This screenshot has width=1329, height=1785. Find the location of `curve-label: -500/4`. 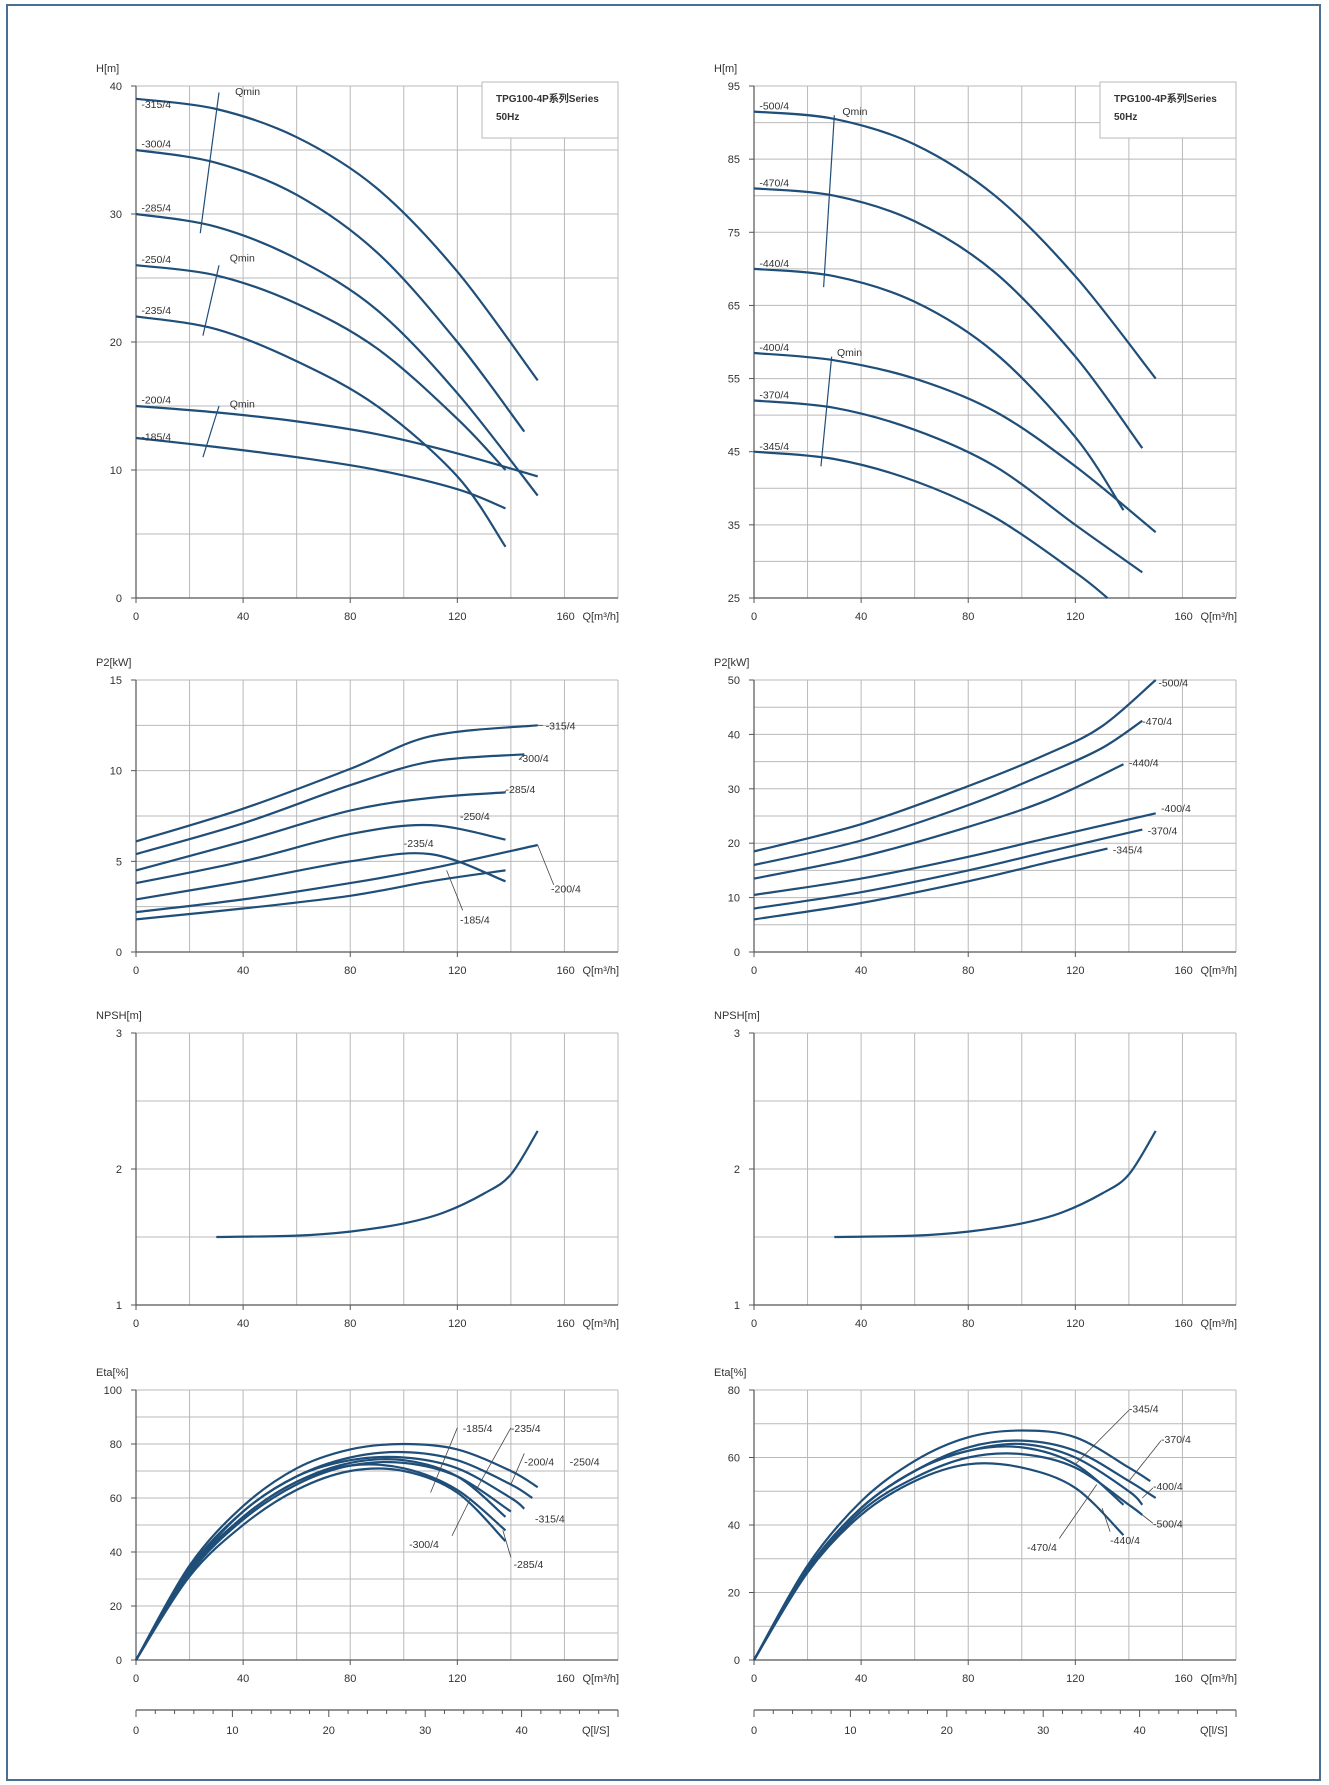

curve-label: -500/4 is located at coordinates (774, 107).